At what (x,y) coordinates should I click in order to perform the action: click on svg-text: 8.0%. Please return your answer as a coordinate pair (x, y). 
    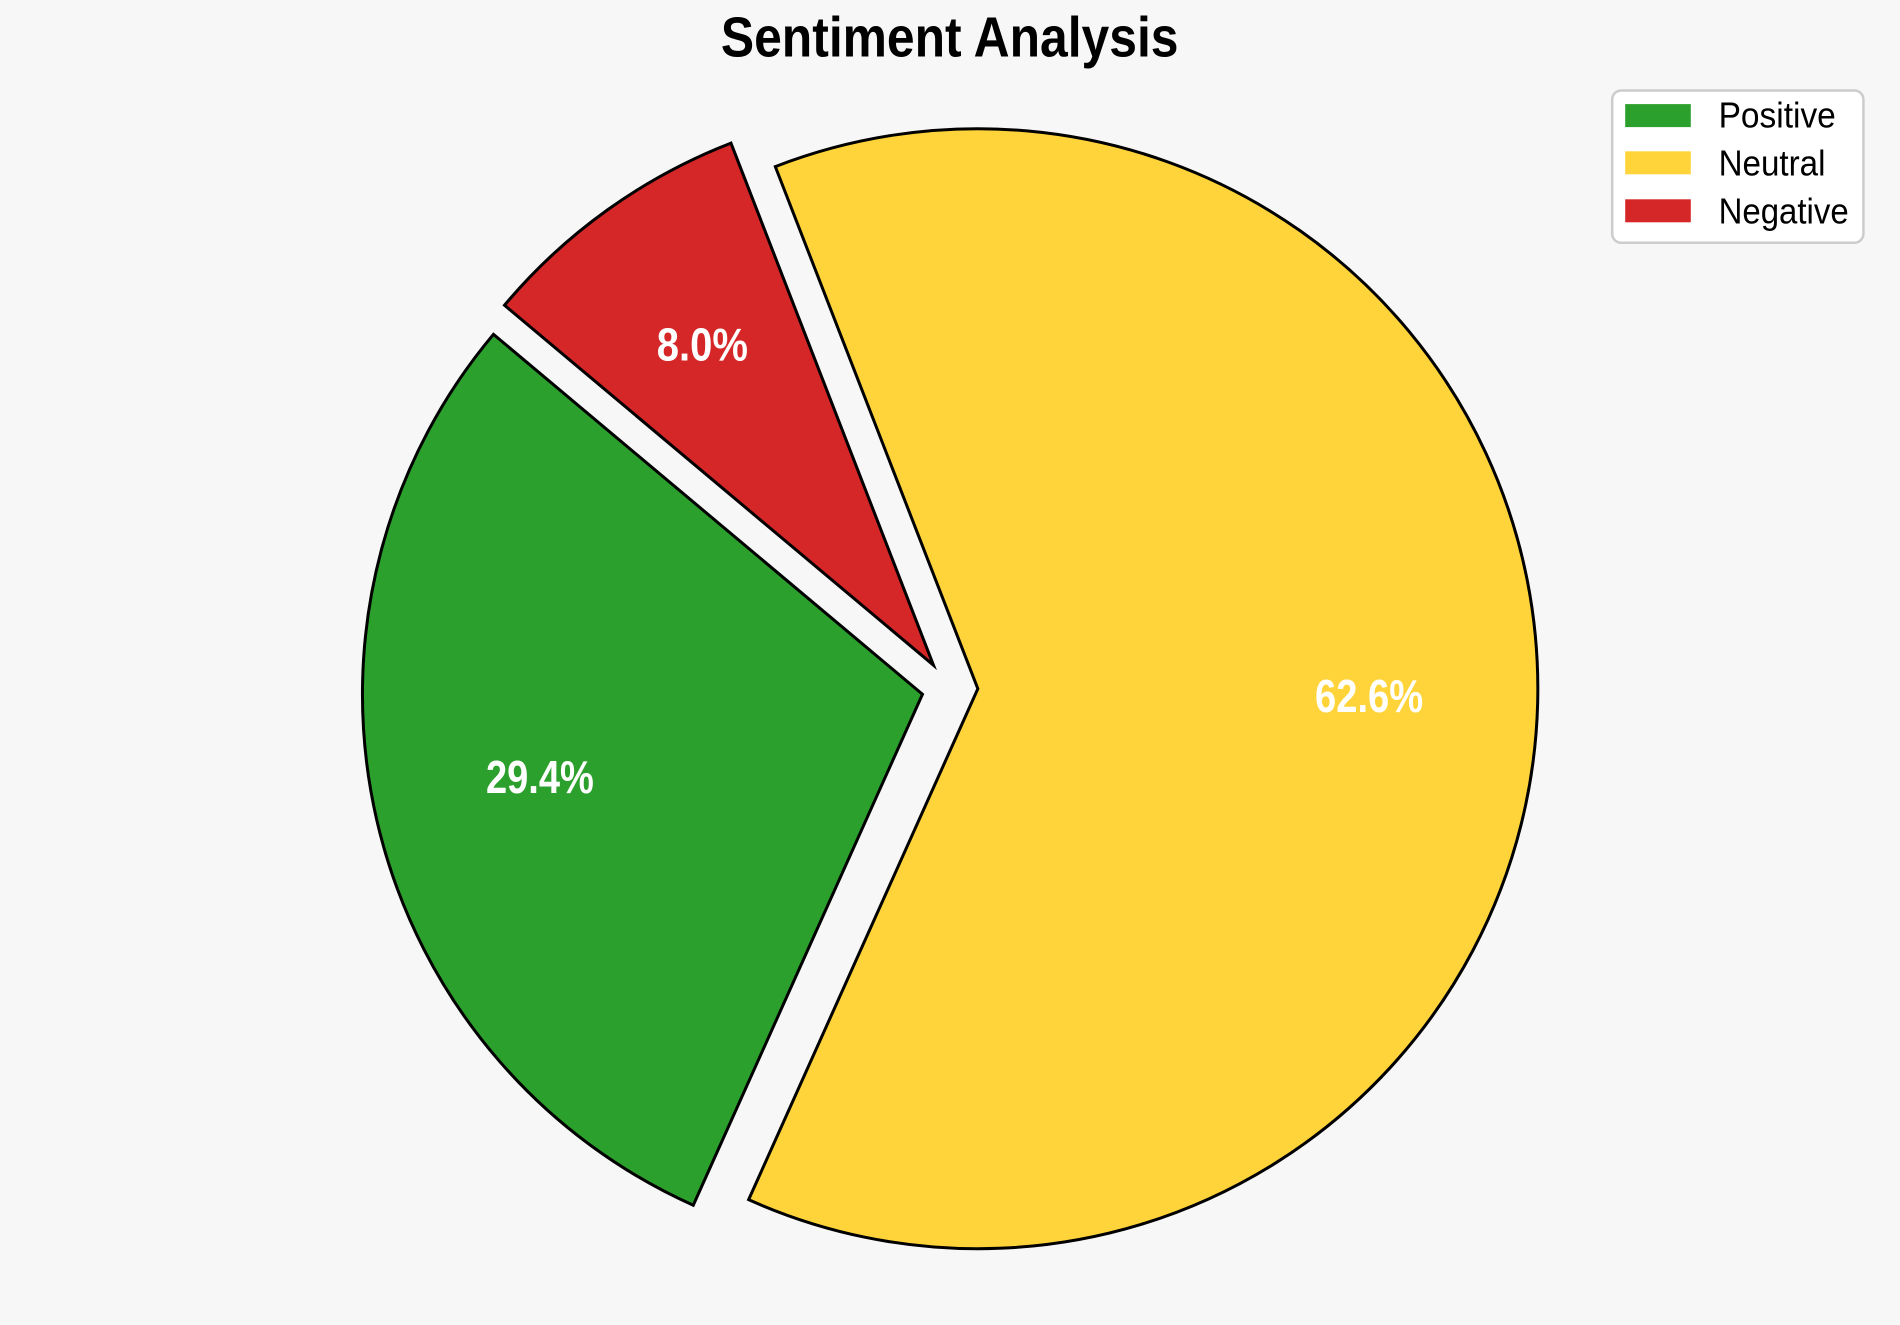
    Looking at the image, I should click on (702, 345).